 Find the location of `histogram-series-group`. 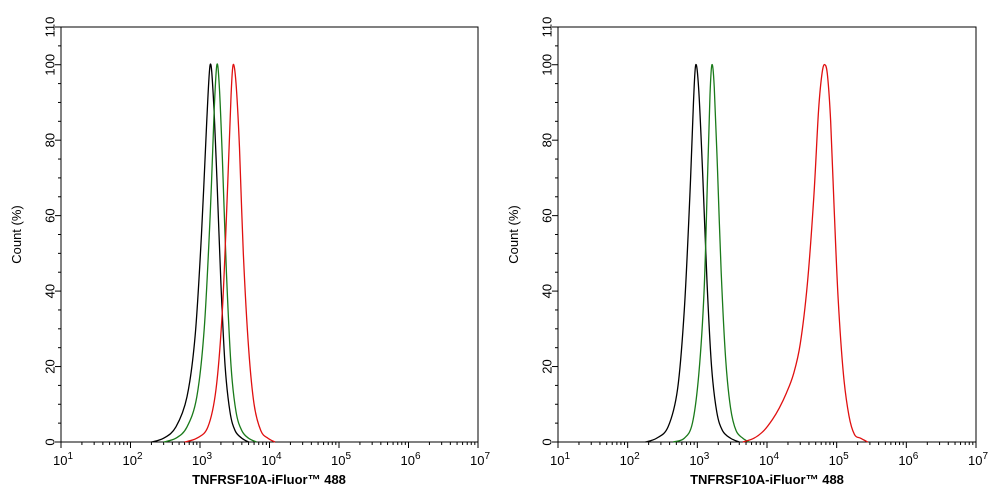

histogram-series-group is located at coordinates (213, 253).